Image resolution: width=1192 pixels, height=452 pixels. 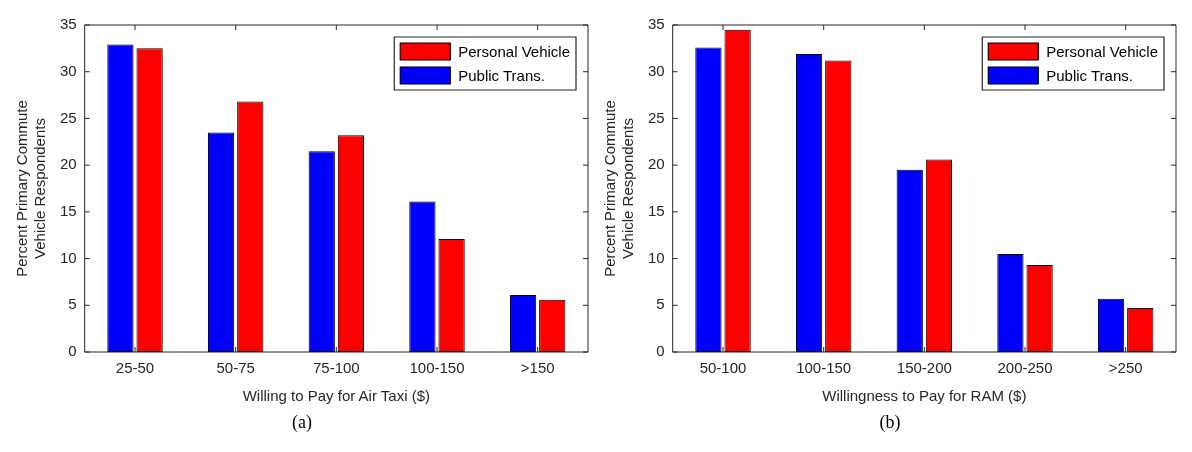 I want to click on x-tick-label: 50-100, so click(x=723, y=368).